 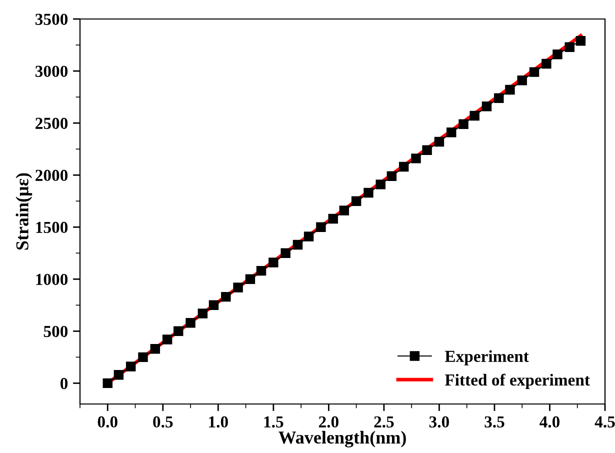 What do you see at coordinates (439, 422) in the screenshot?
I see `x-tick-label: 3.0` at bounding box center [439, 422].